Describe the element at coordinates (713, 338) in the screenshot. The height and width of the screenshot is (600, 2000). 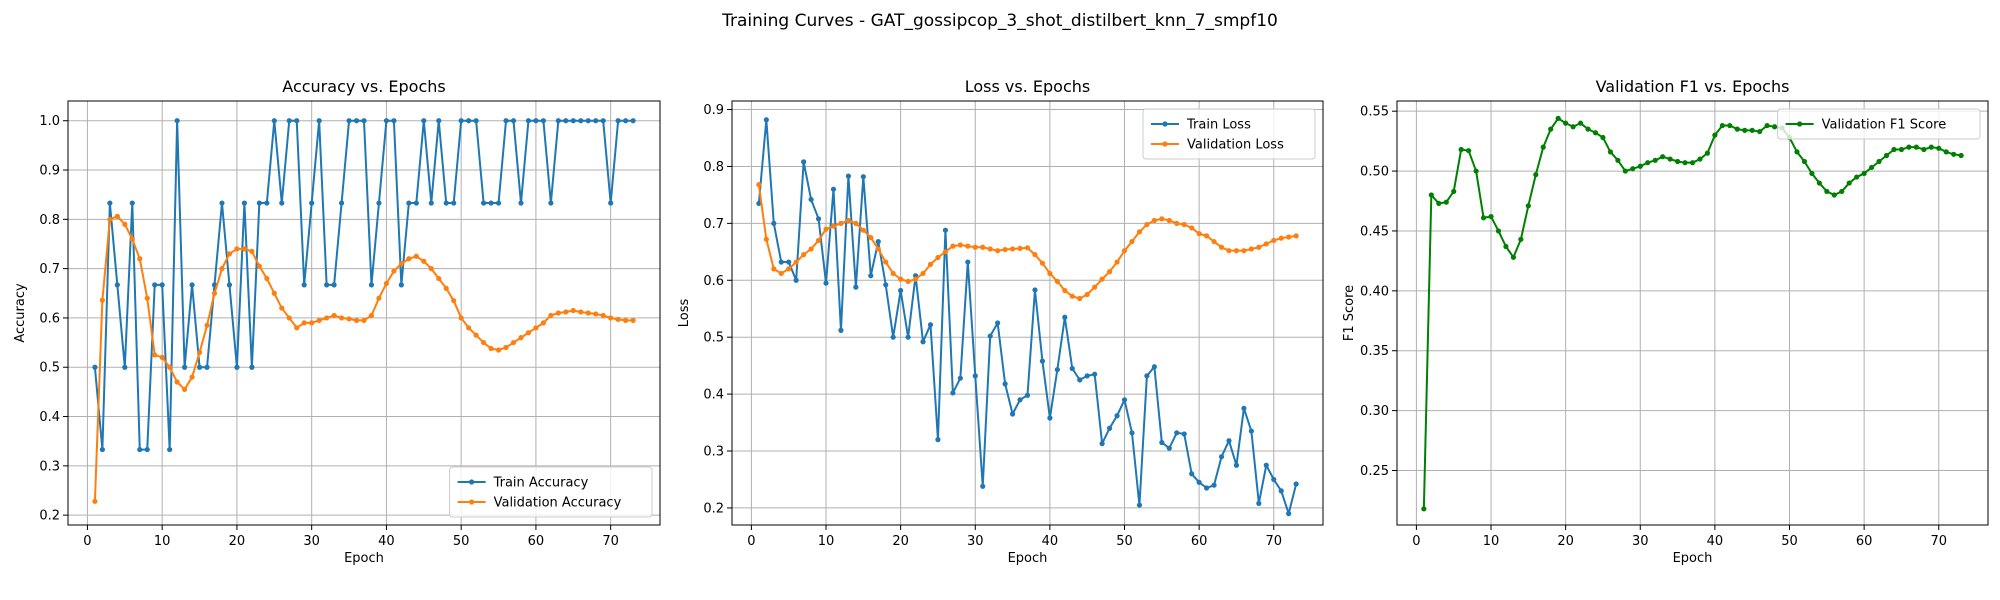
I see `loss-ytick-label: 0.5` at that location.